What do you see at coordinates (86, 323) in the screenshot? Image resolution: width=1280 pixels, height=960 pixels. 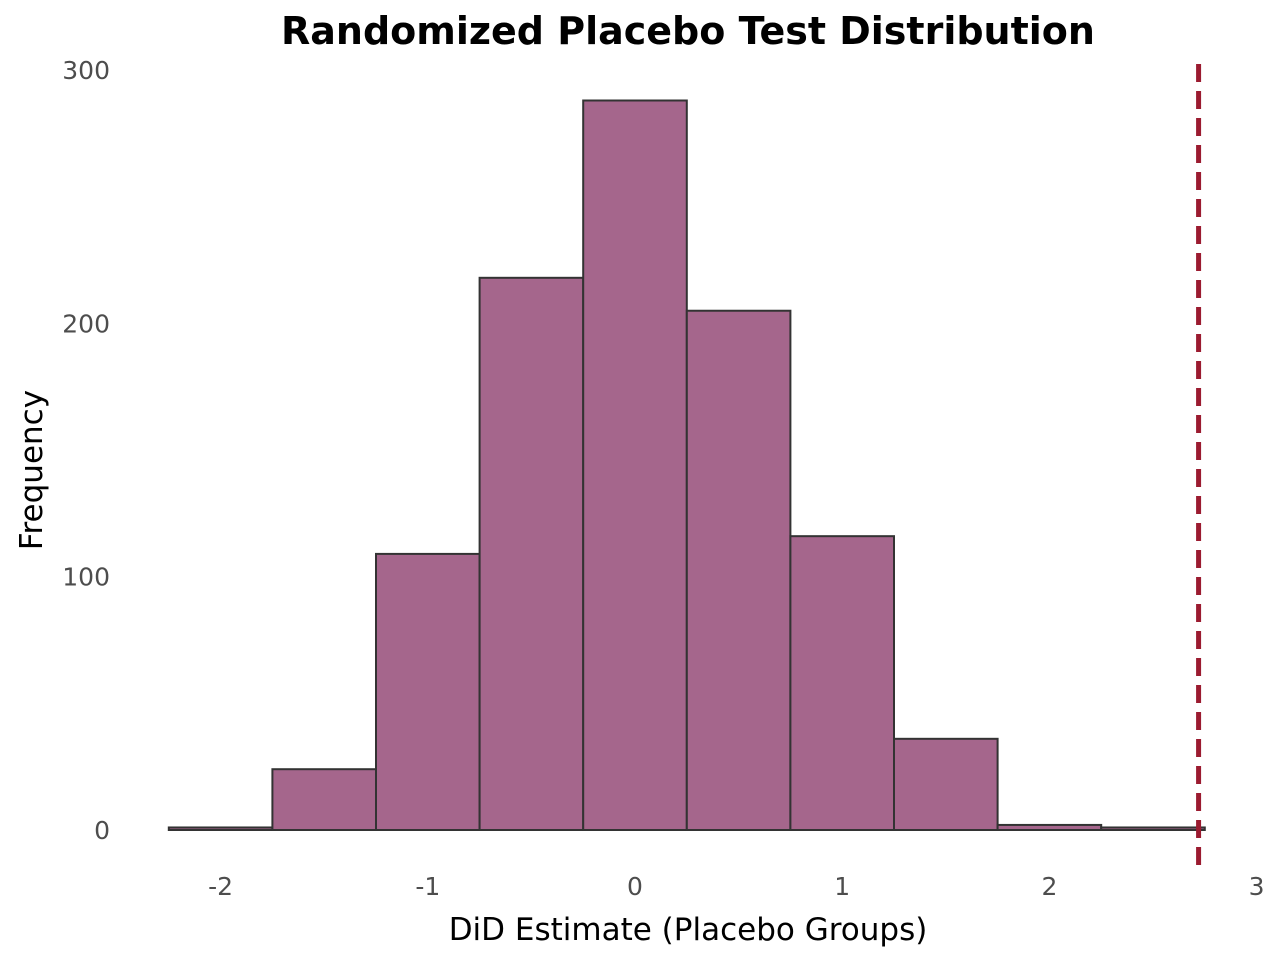 I see `y-tick-label-200: 200` at bounding box center [86, 323].